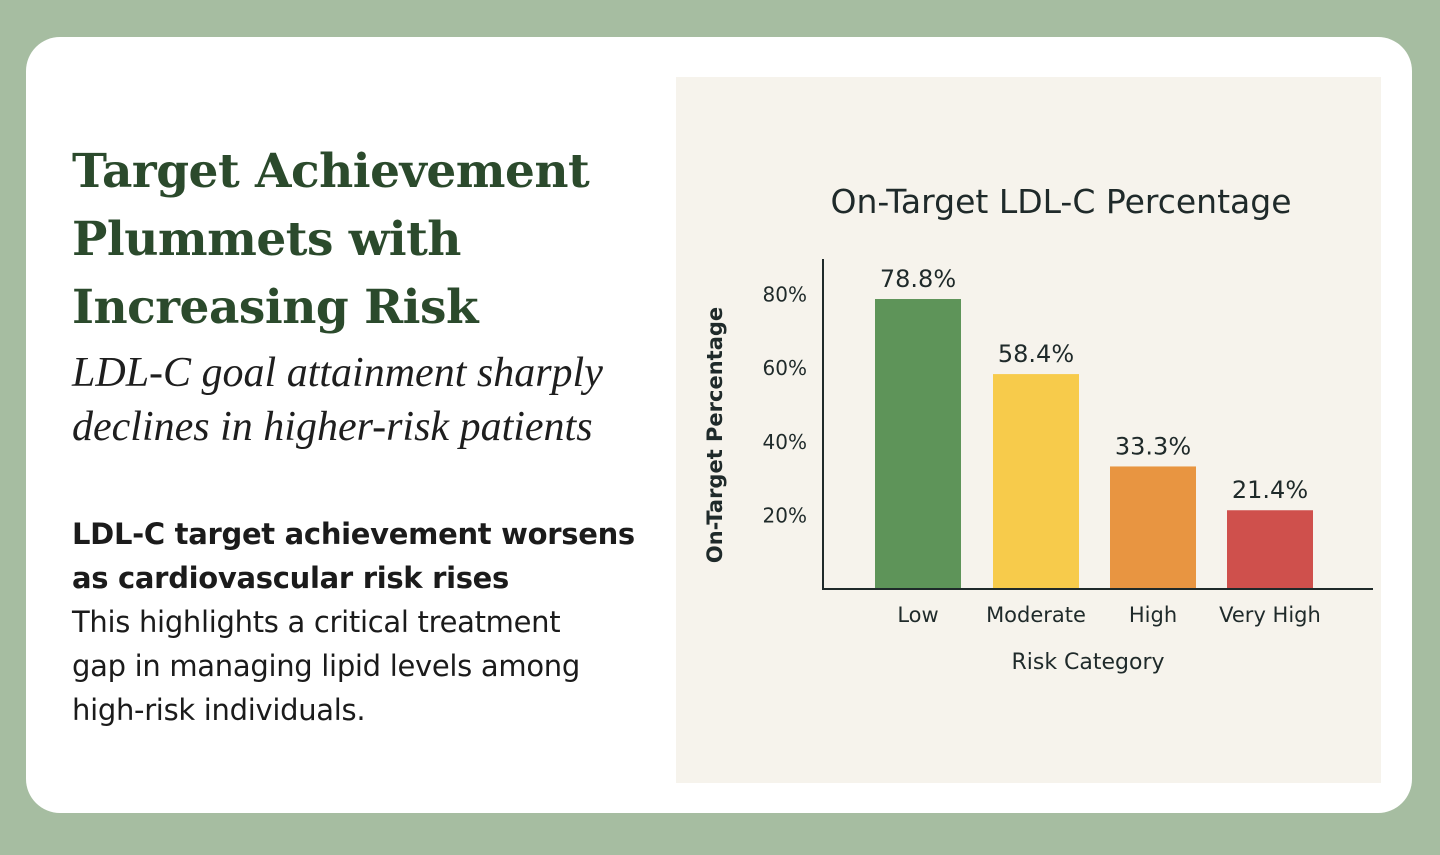 This screenshot has height=855, width=1440. What do you see at coordinates (1270, 615) in the screenshot?
I see `x-category-label: Very High` at bounding box center [1270, 615].